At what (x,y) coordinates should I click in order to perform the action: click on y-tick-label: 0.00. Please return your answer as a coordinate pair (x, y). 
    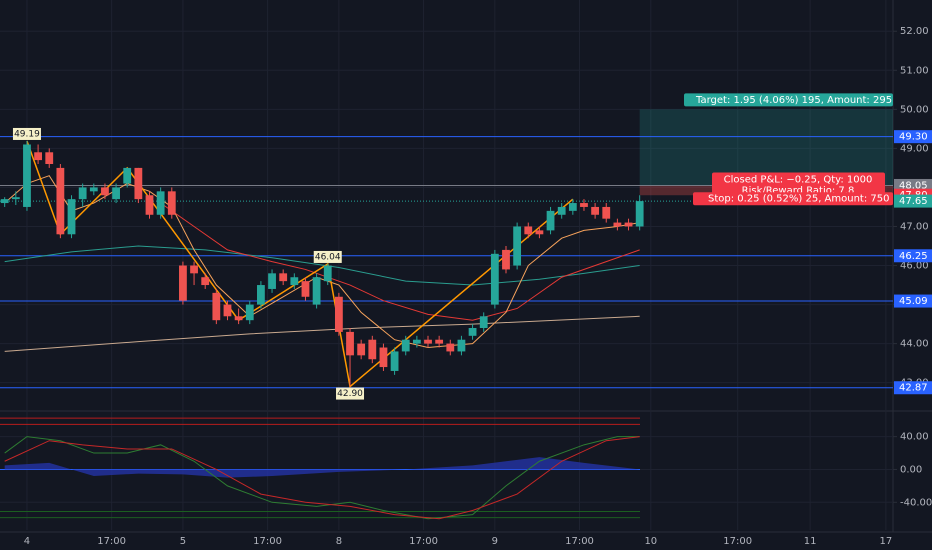
    Looking at the image, I should click on (911, 469).